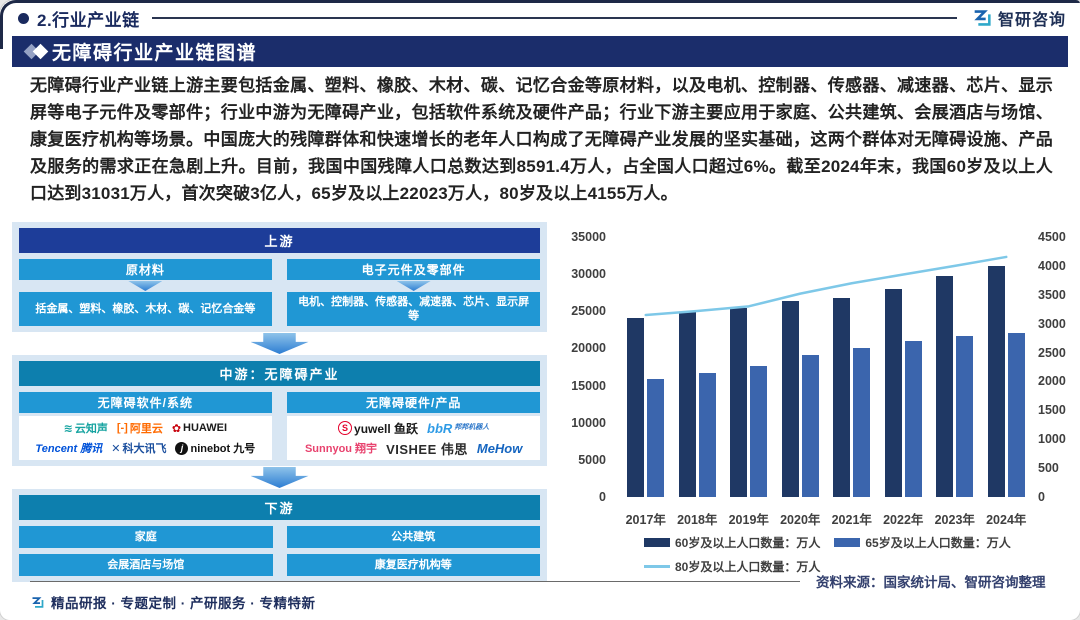  Describe the element at coordinates (69, 449) in the screenshot. I see `tencent-logo: Tencent 腾讯` at that location.